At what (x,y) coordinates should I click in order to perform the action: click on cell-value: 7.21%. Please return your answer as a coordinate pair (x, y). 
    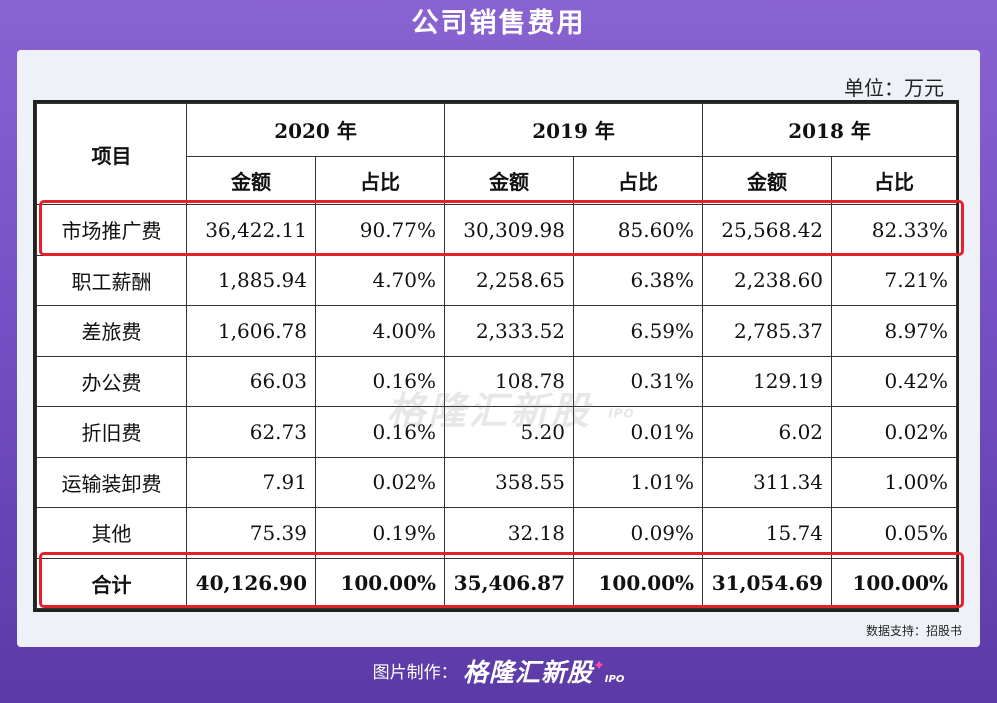
    Looking at the image, I should click on (894, 280).